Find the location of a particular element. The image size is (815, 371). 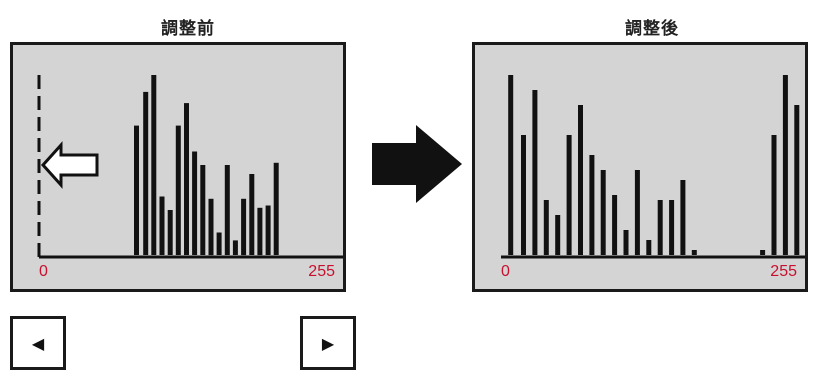

axis-max-label-after: 255 is located at coordinates (783, 271).